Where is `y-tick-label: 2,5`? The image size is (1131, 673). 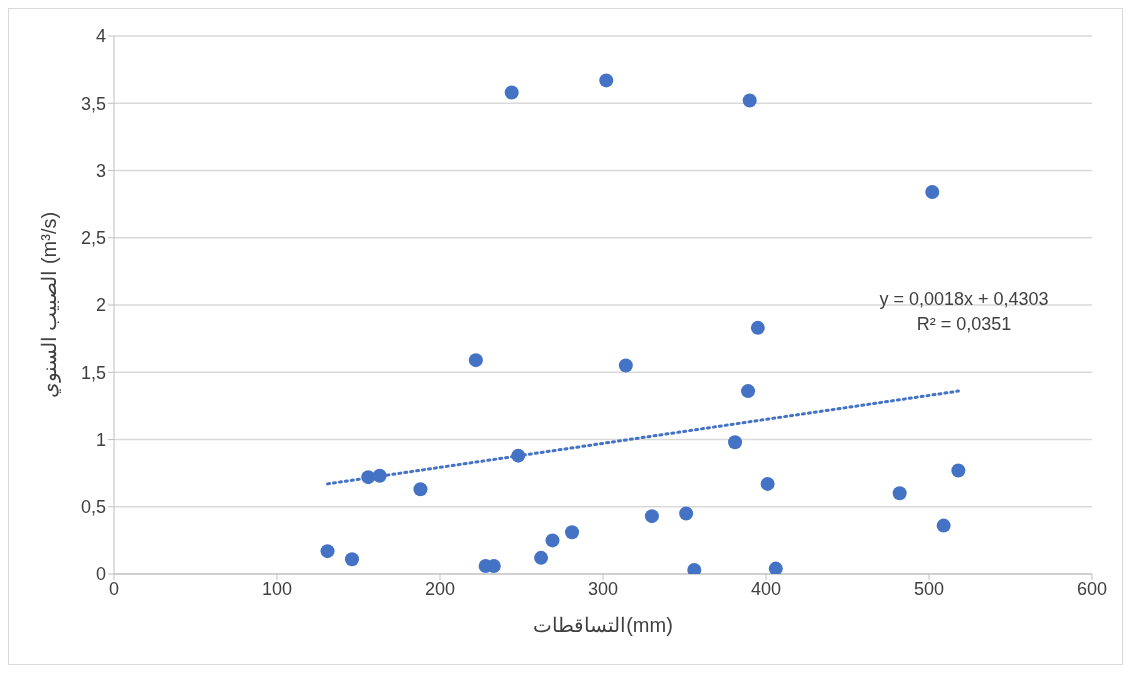 y-tick-label: 2,5 is located at coordinates (93, 238).